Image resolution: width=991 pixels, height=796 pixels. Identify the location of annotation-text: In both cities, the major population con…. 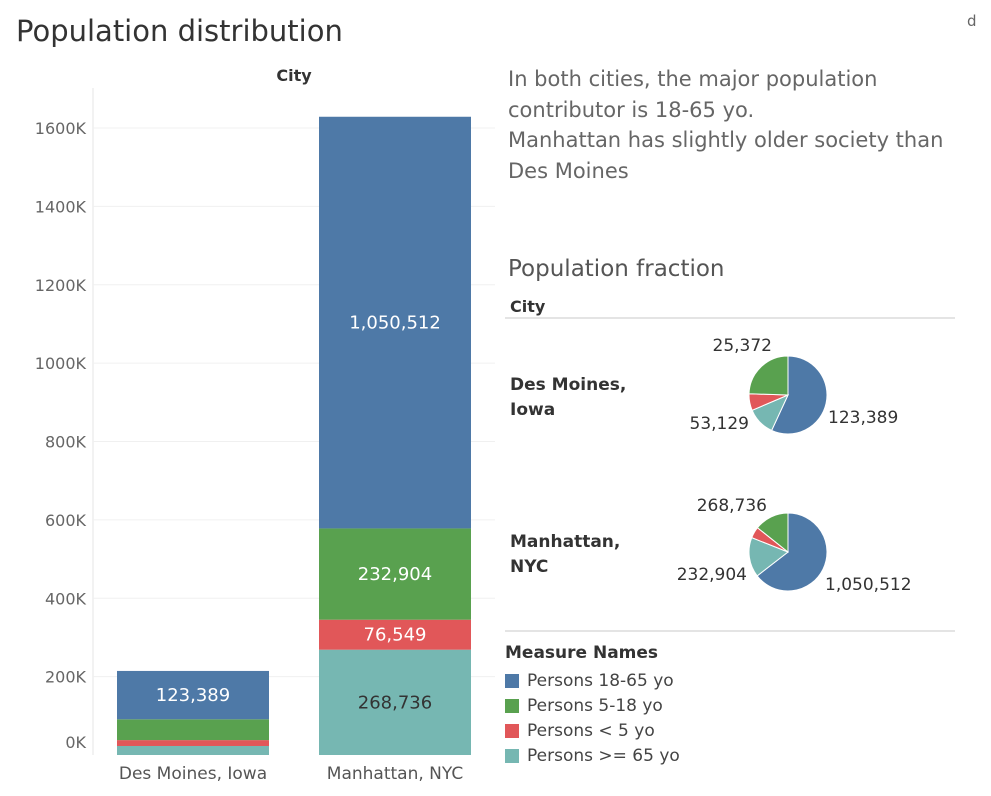
(738, 125).